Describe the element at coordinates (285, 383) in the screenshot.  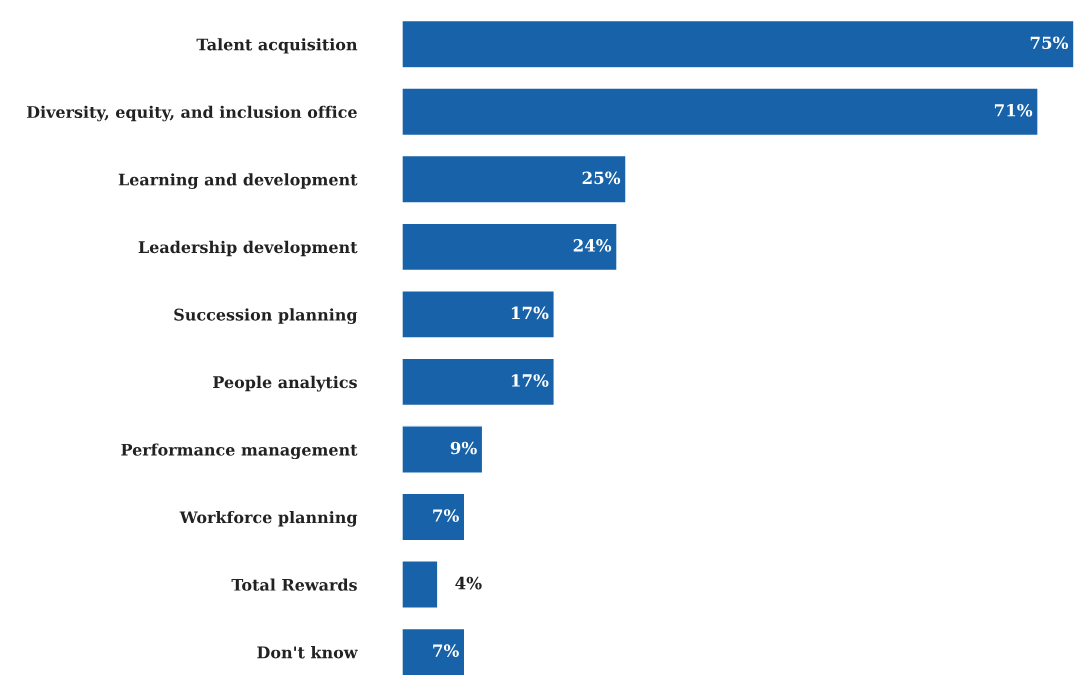
I see `y-tick-label: People analytics` at that location.